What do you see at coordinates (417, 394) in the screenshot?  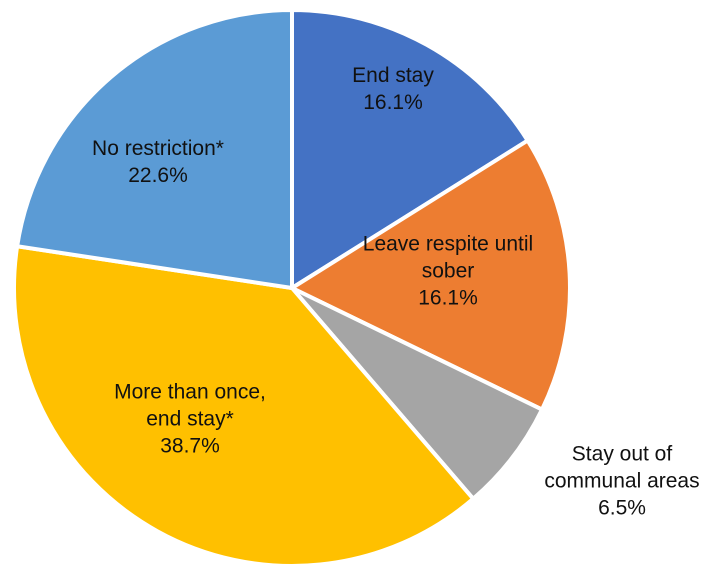 I see `pie-slice-stay-out-of-communal-areas` at bounding box center [417, 394].